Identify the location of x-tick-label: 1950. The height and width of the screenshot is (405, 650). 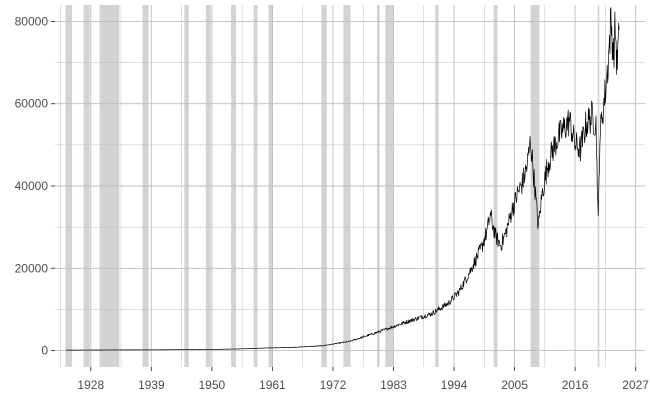
(212, 385).